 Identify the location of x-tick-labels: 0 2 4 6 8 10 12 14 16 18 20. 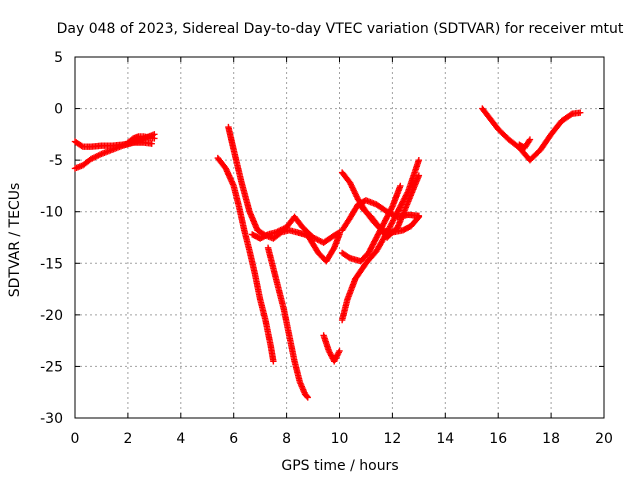
(342, 439).